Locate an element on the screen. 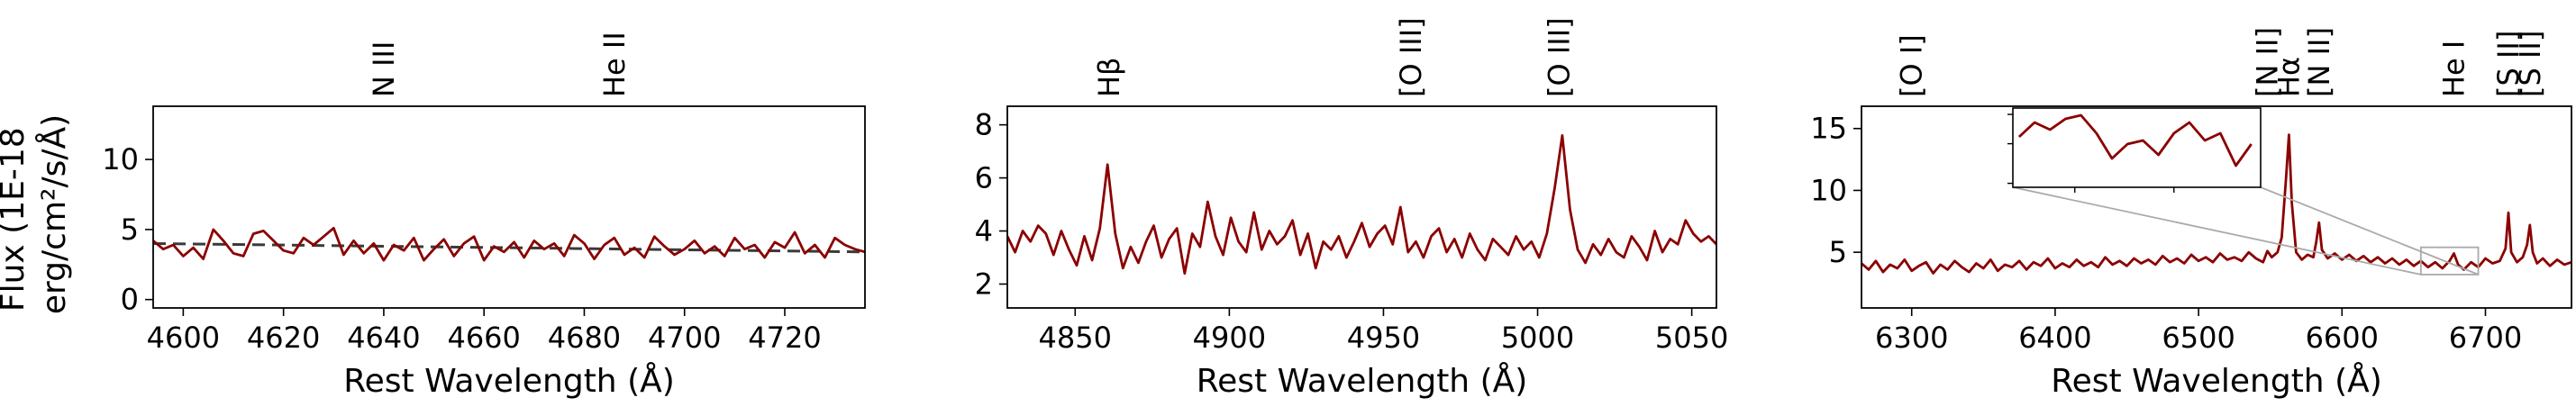 This screenshot has height=416, width=2576. inset-spectrum-line is located at coordinates (2135, 140).